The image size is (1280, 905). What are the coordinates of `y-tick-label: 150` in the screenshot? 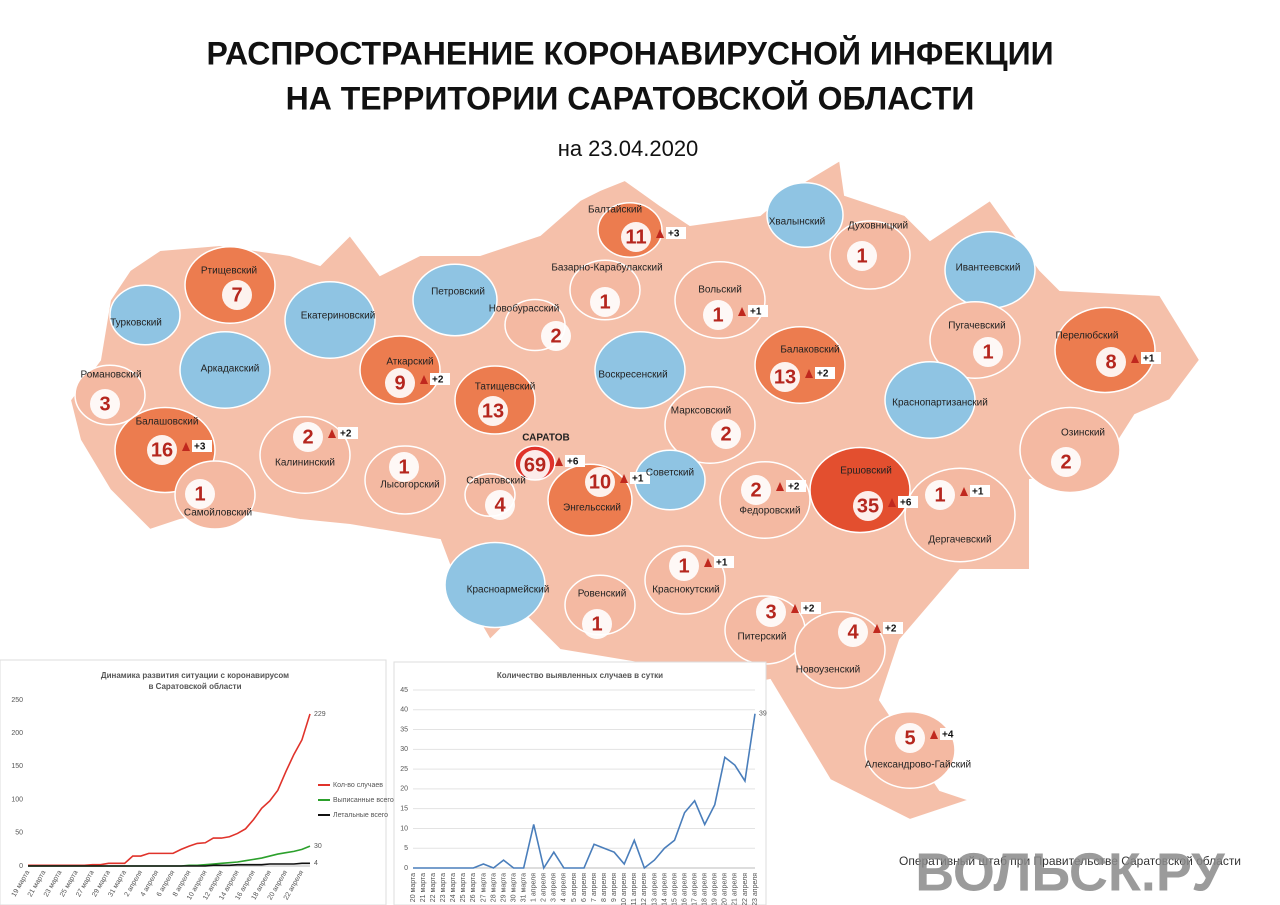 It's located at (17, 766).